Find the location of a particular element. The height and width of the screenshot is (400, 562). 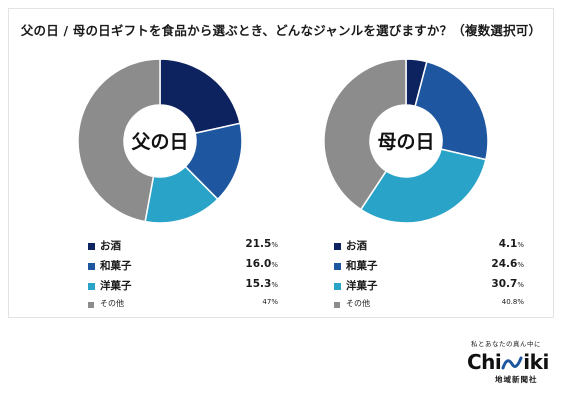

legend-row-other: その他 40.8% is located at coordinates (429, 306).